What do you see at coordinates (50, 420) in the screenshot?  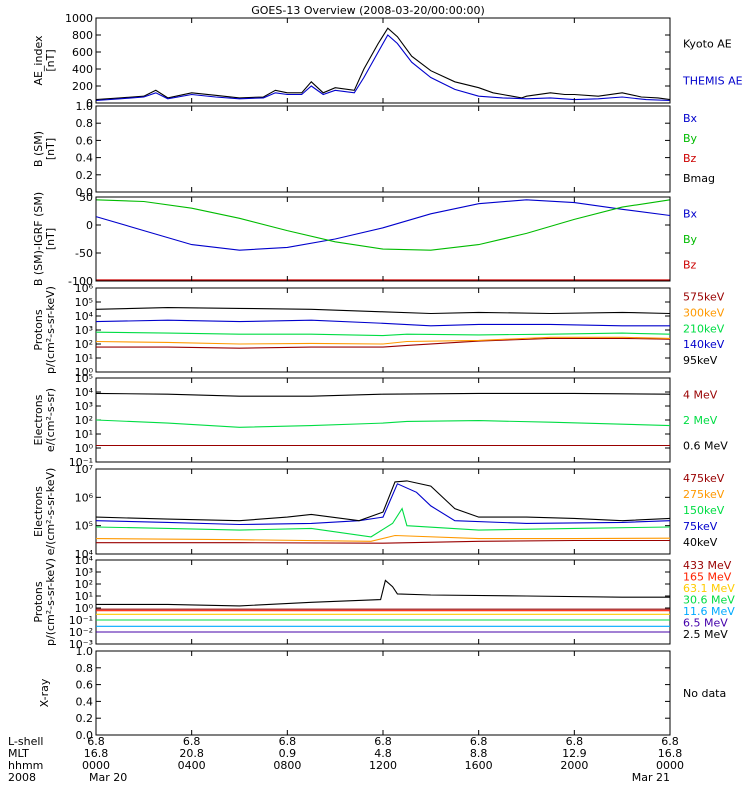 I see `y-axis-label: e/(cm²-s-sr)` at bounding box center [50, 420].